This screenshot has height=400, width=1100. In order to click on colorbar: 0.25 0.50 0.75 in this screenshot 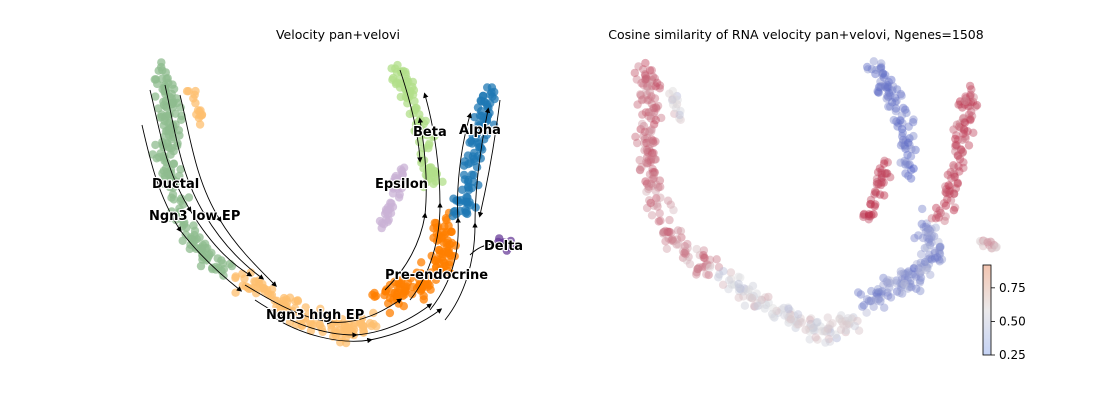, I will do `click(1004, 313)`.